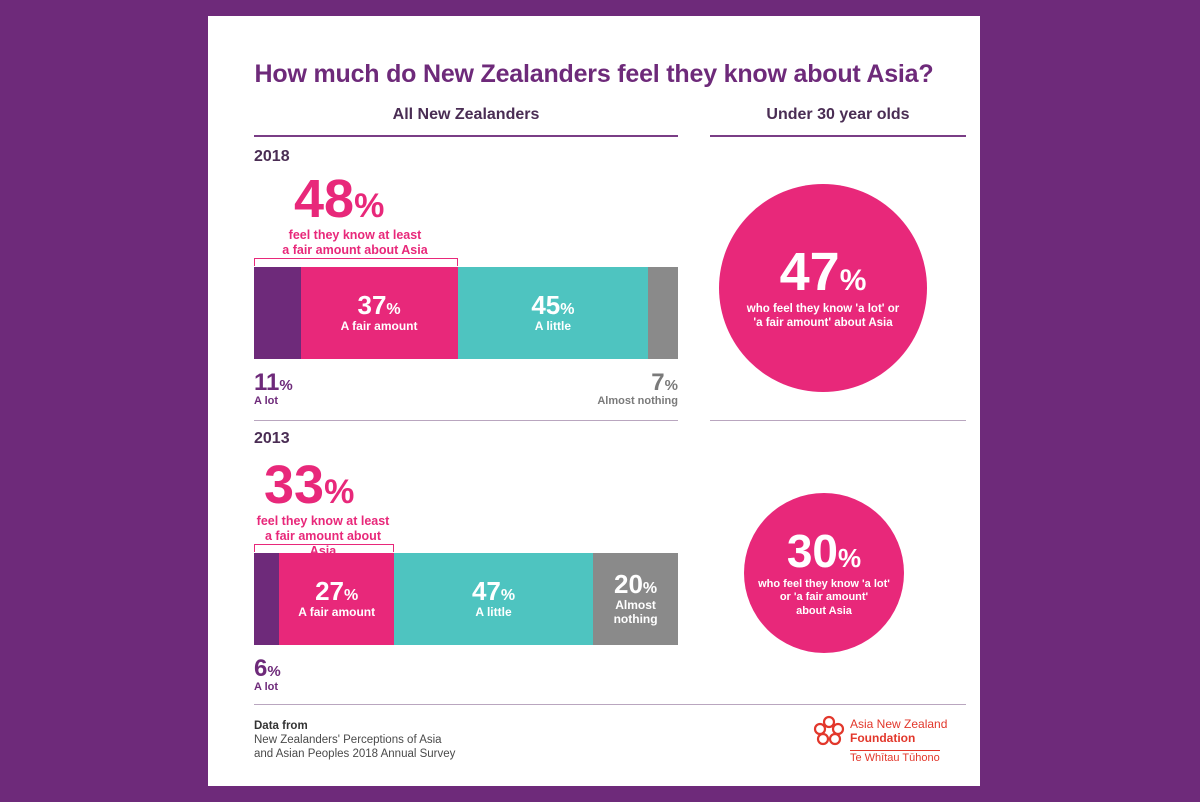 This screenshot has height=802, width=1200. I want to click on bar-segment-a-little: 45% A little, so click(553, 313).